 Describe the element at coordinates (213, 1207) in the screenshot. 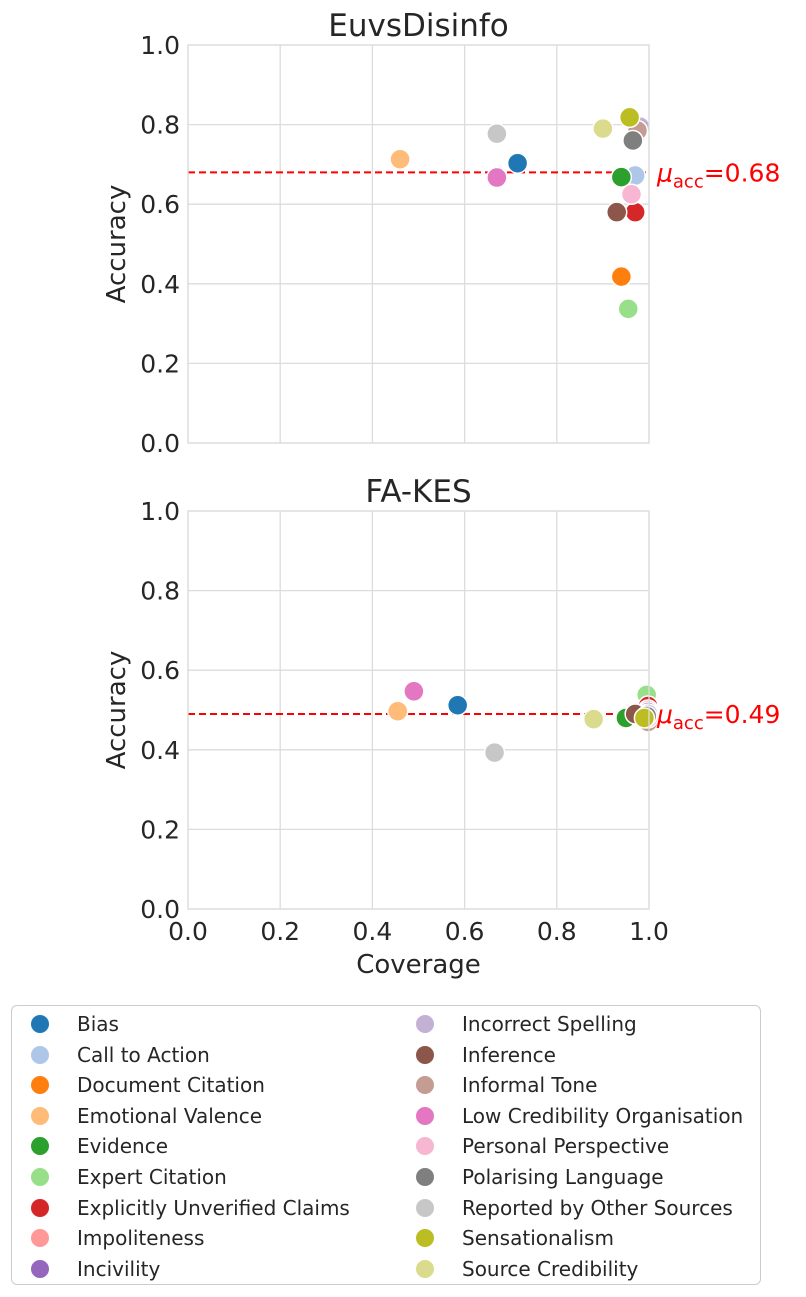

I see `legend-label: Explicitly Unverified Claims` at that location.